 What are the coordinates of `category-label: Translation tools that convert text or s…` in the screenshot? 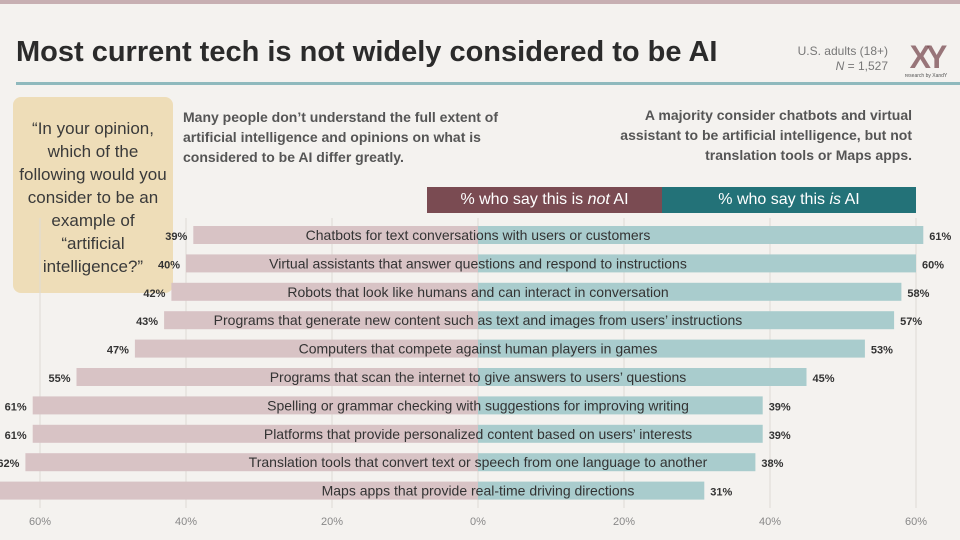 It's located at (478, 462).